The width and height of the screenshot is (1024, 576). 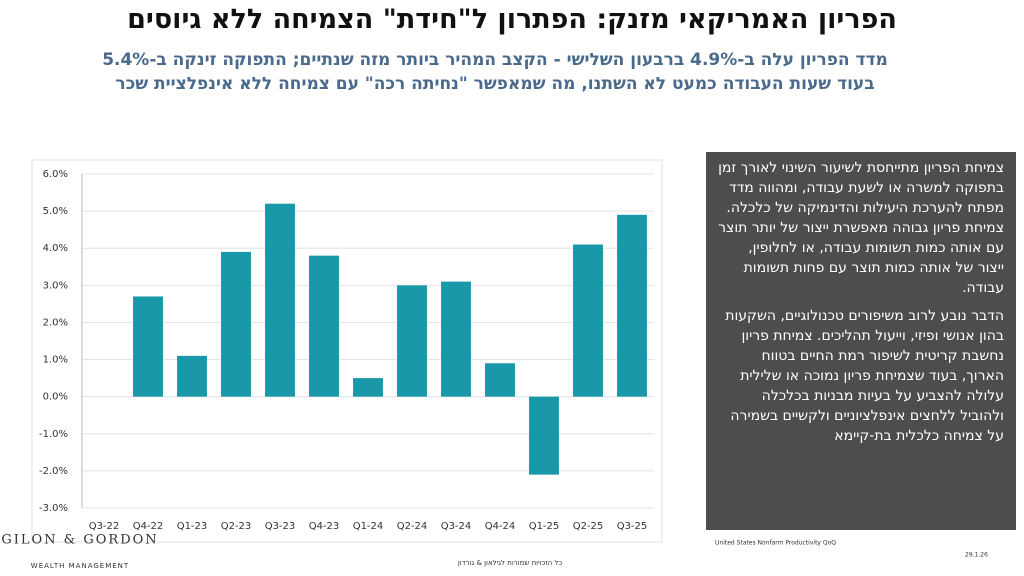 I want to click on x-tick-label: Q4-23, so click(x=324, y=526).